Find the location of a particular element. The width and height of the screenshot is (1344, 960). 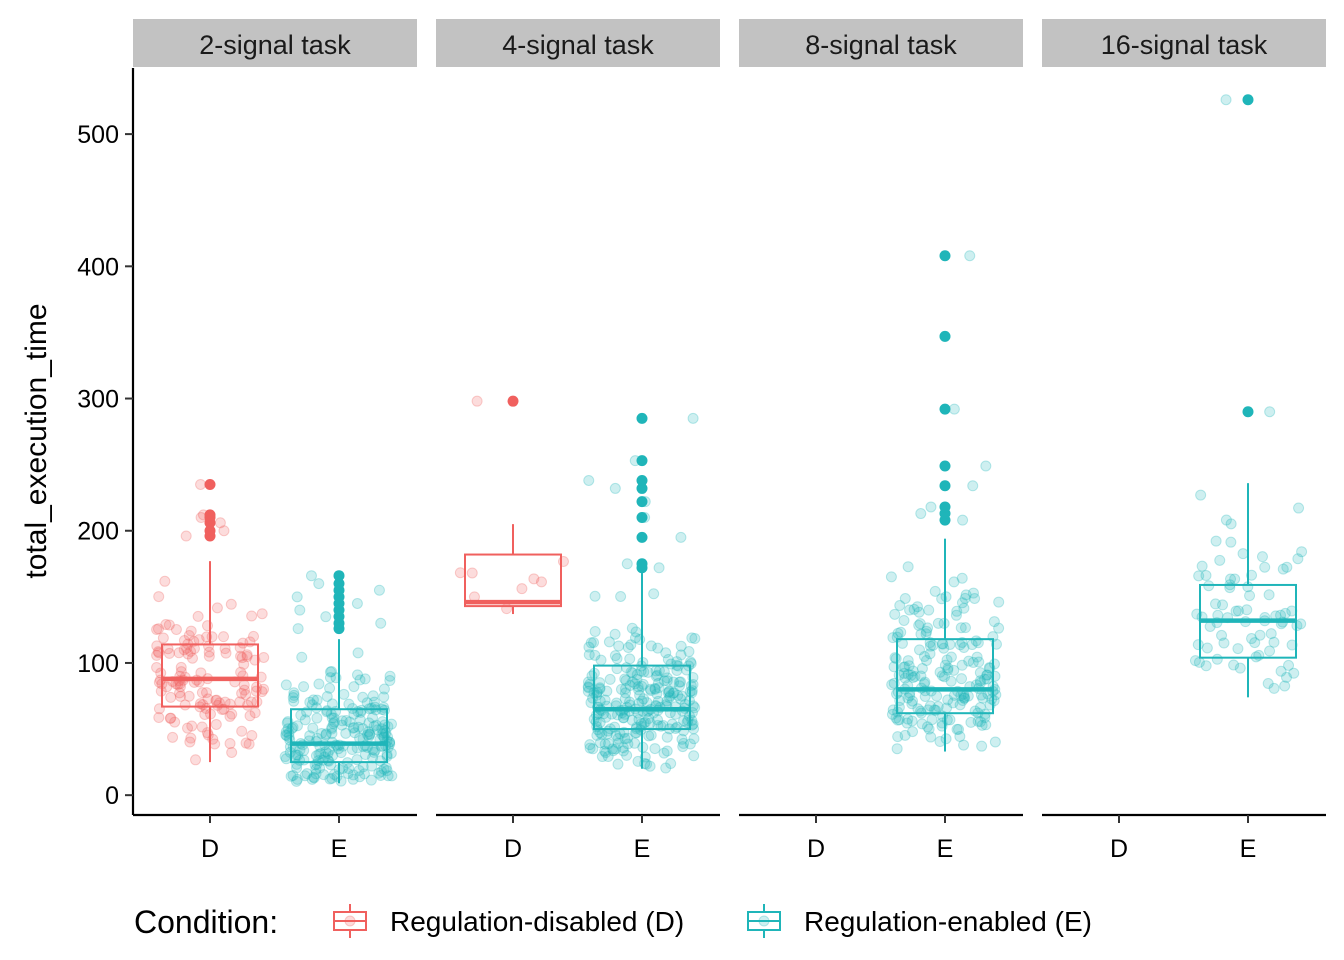

x-tick-label: E is located at coordinates (945, 849).